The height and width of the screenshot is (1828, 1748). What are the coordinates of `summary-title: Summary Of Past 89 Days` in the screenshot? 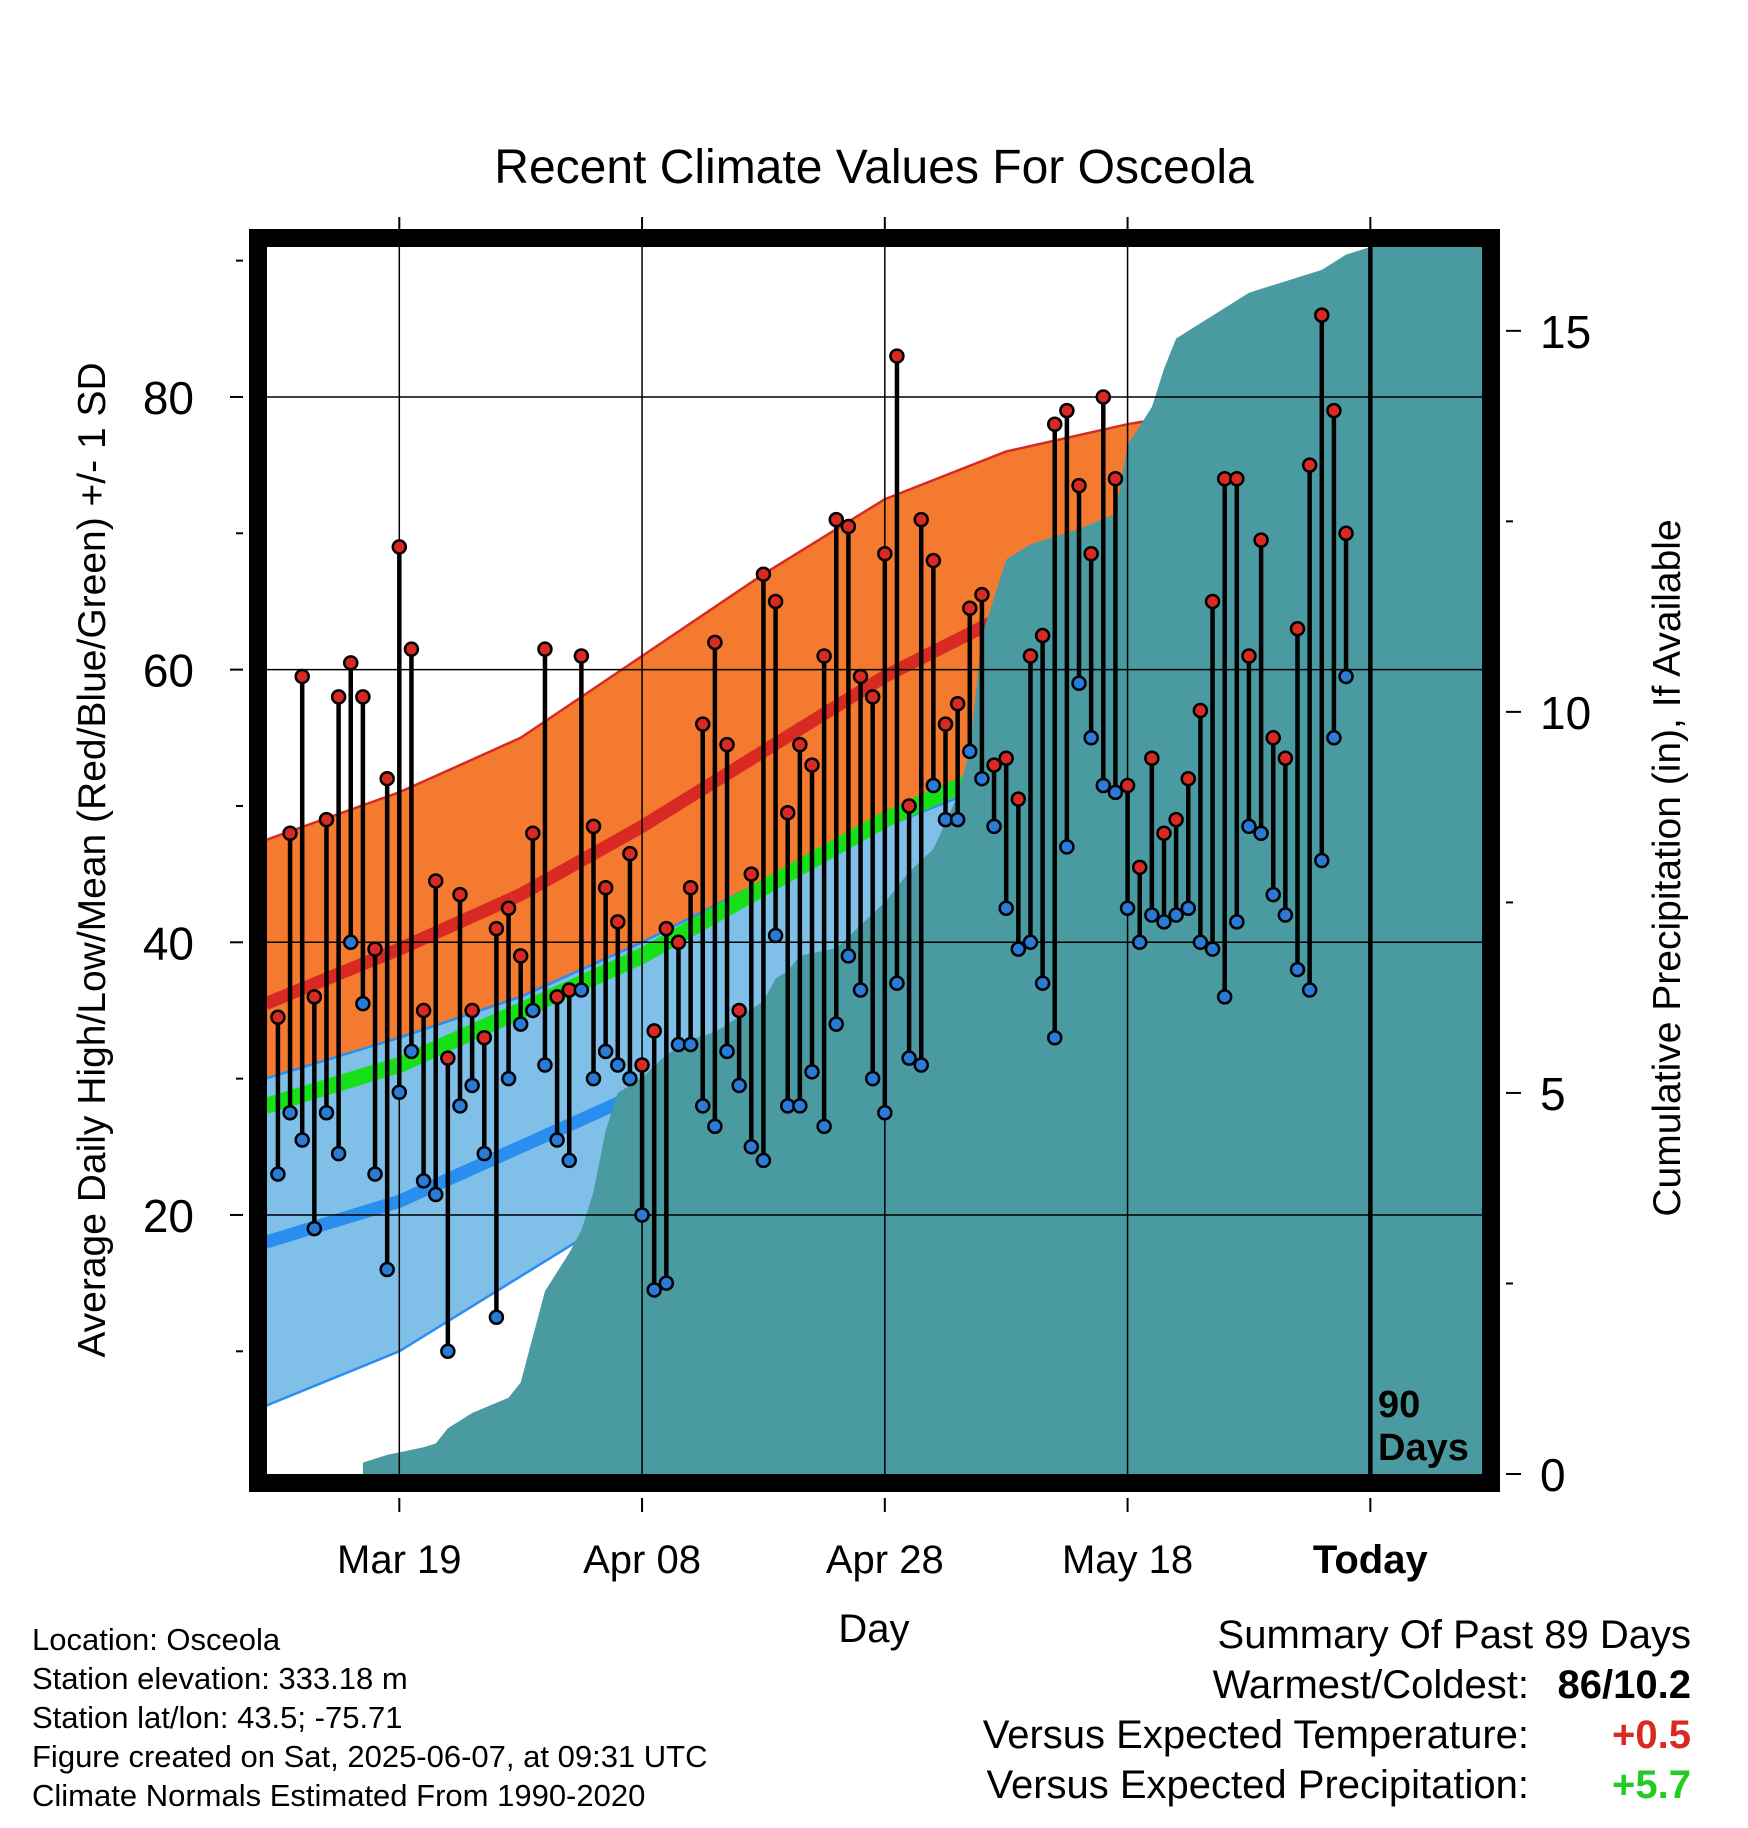 It's located at (1454, 1635).